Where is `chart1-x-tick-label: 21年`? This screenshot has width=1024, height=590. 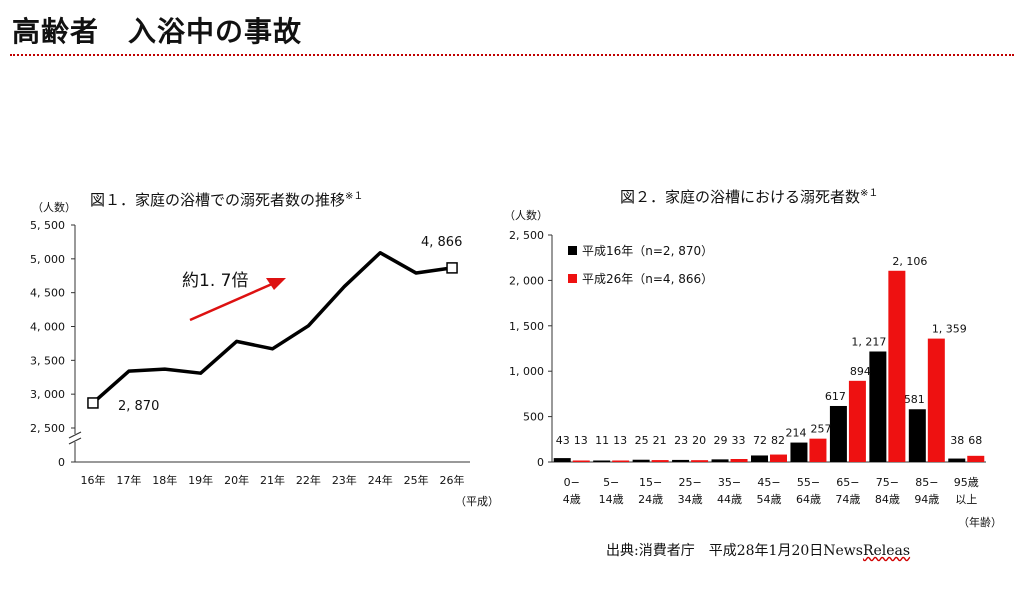
chart1-x-tick-label: 21年 is located at coordinates (272, 480).